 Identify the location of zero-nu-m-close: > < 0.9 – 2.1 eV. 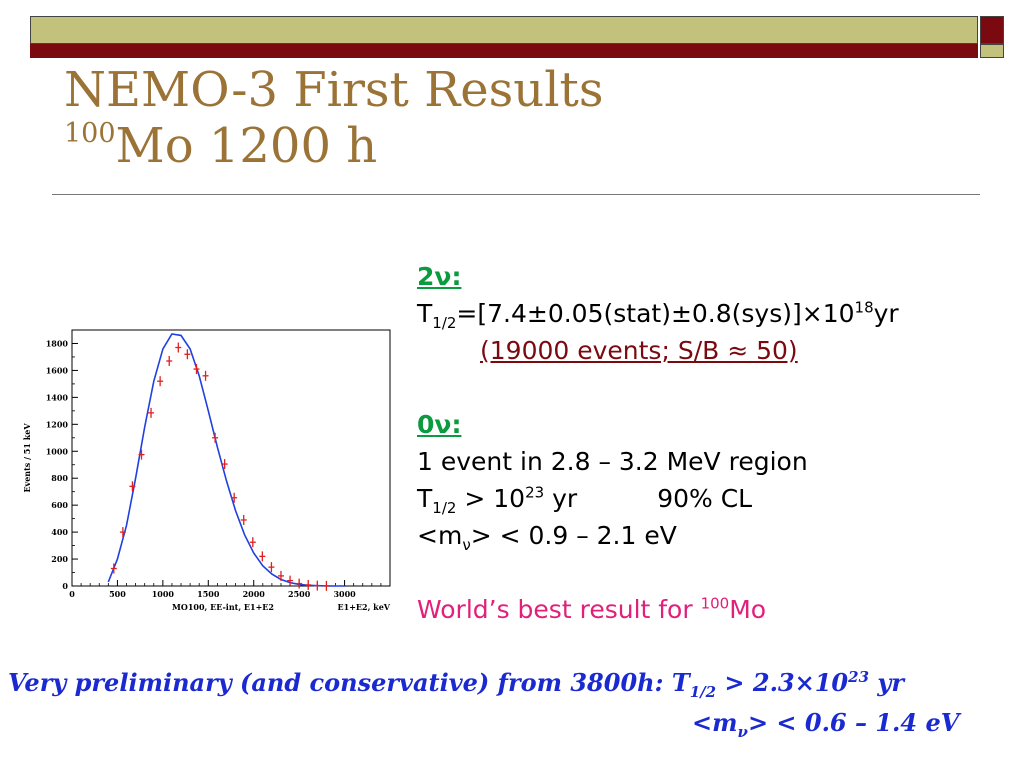
(573, 535).